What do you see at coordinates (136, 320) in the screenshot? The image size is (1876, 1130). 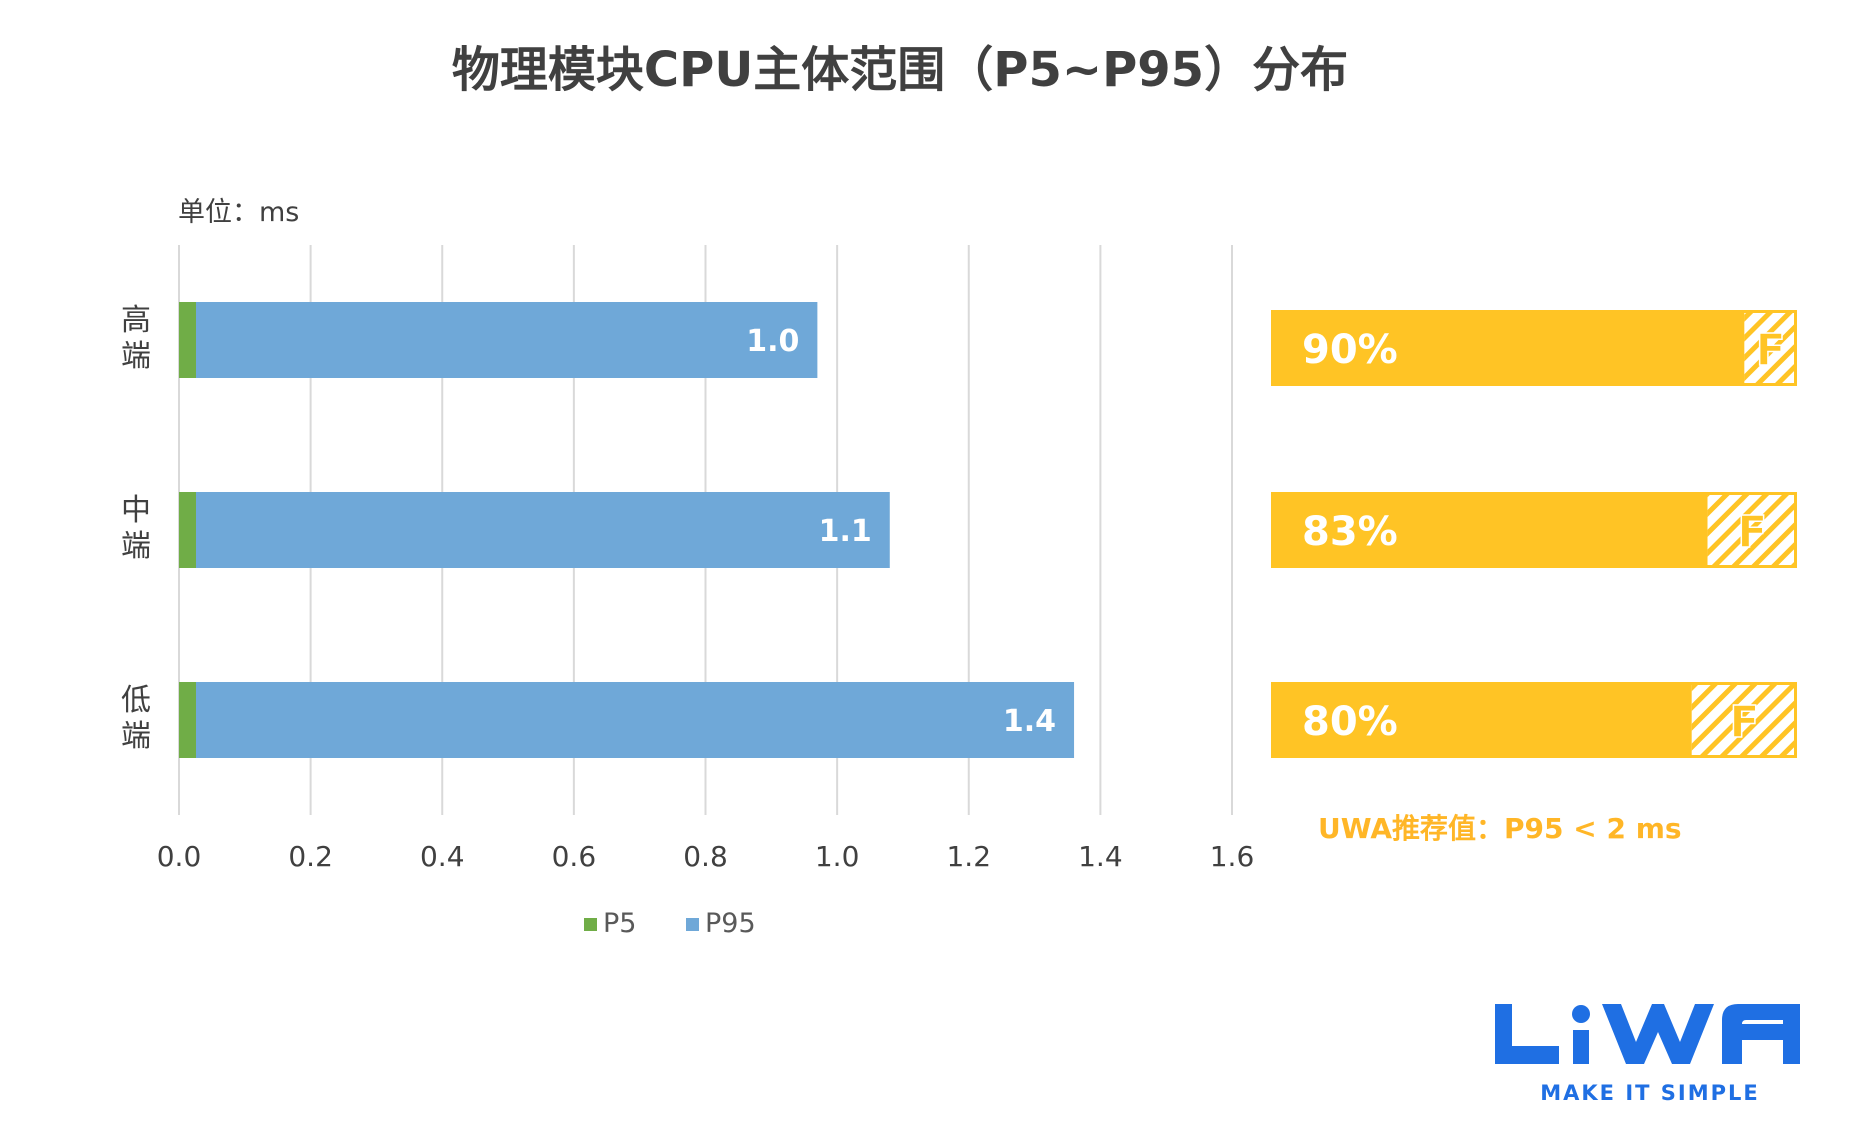 I see `y-category-label: 高` at bounding box center [136, 320].